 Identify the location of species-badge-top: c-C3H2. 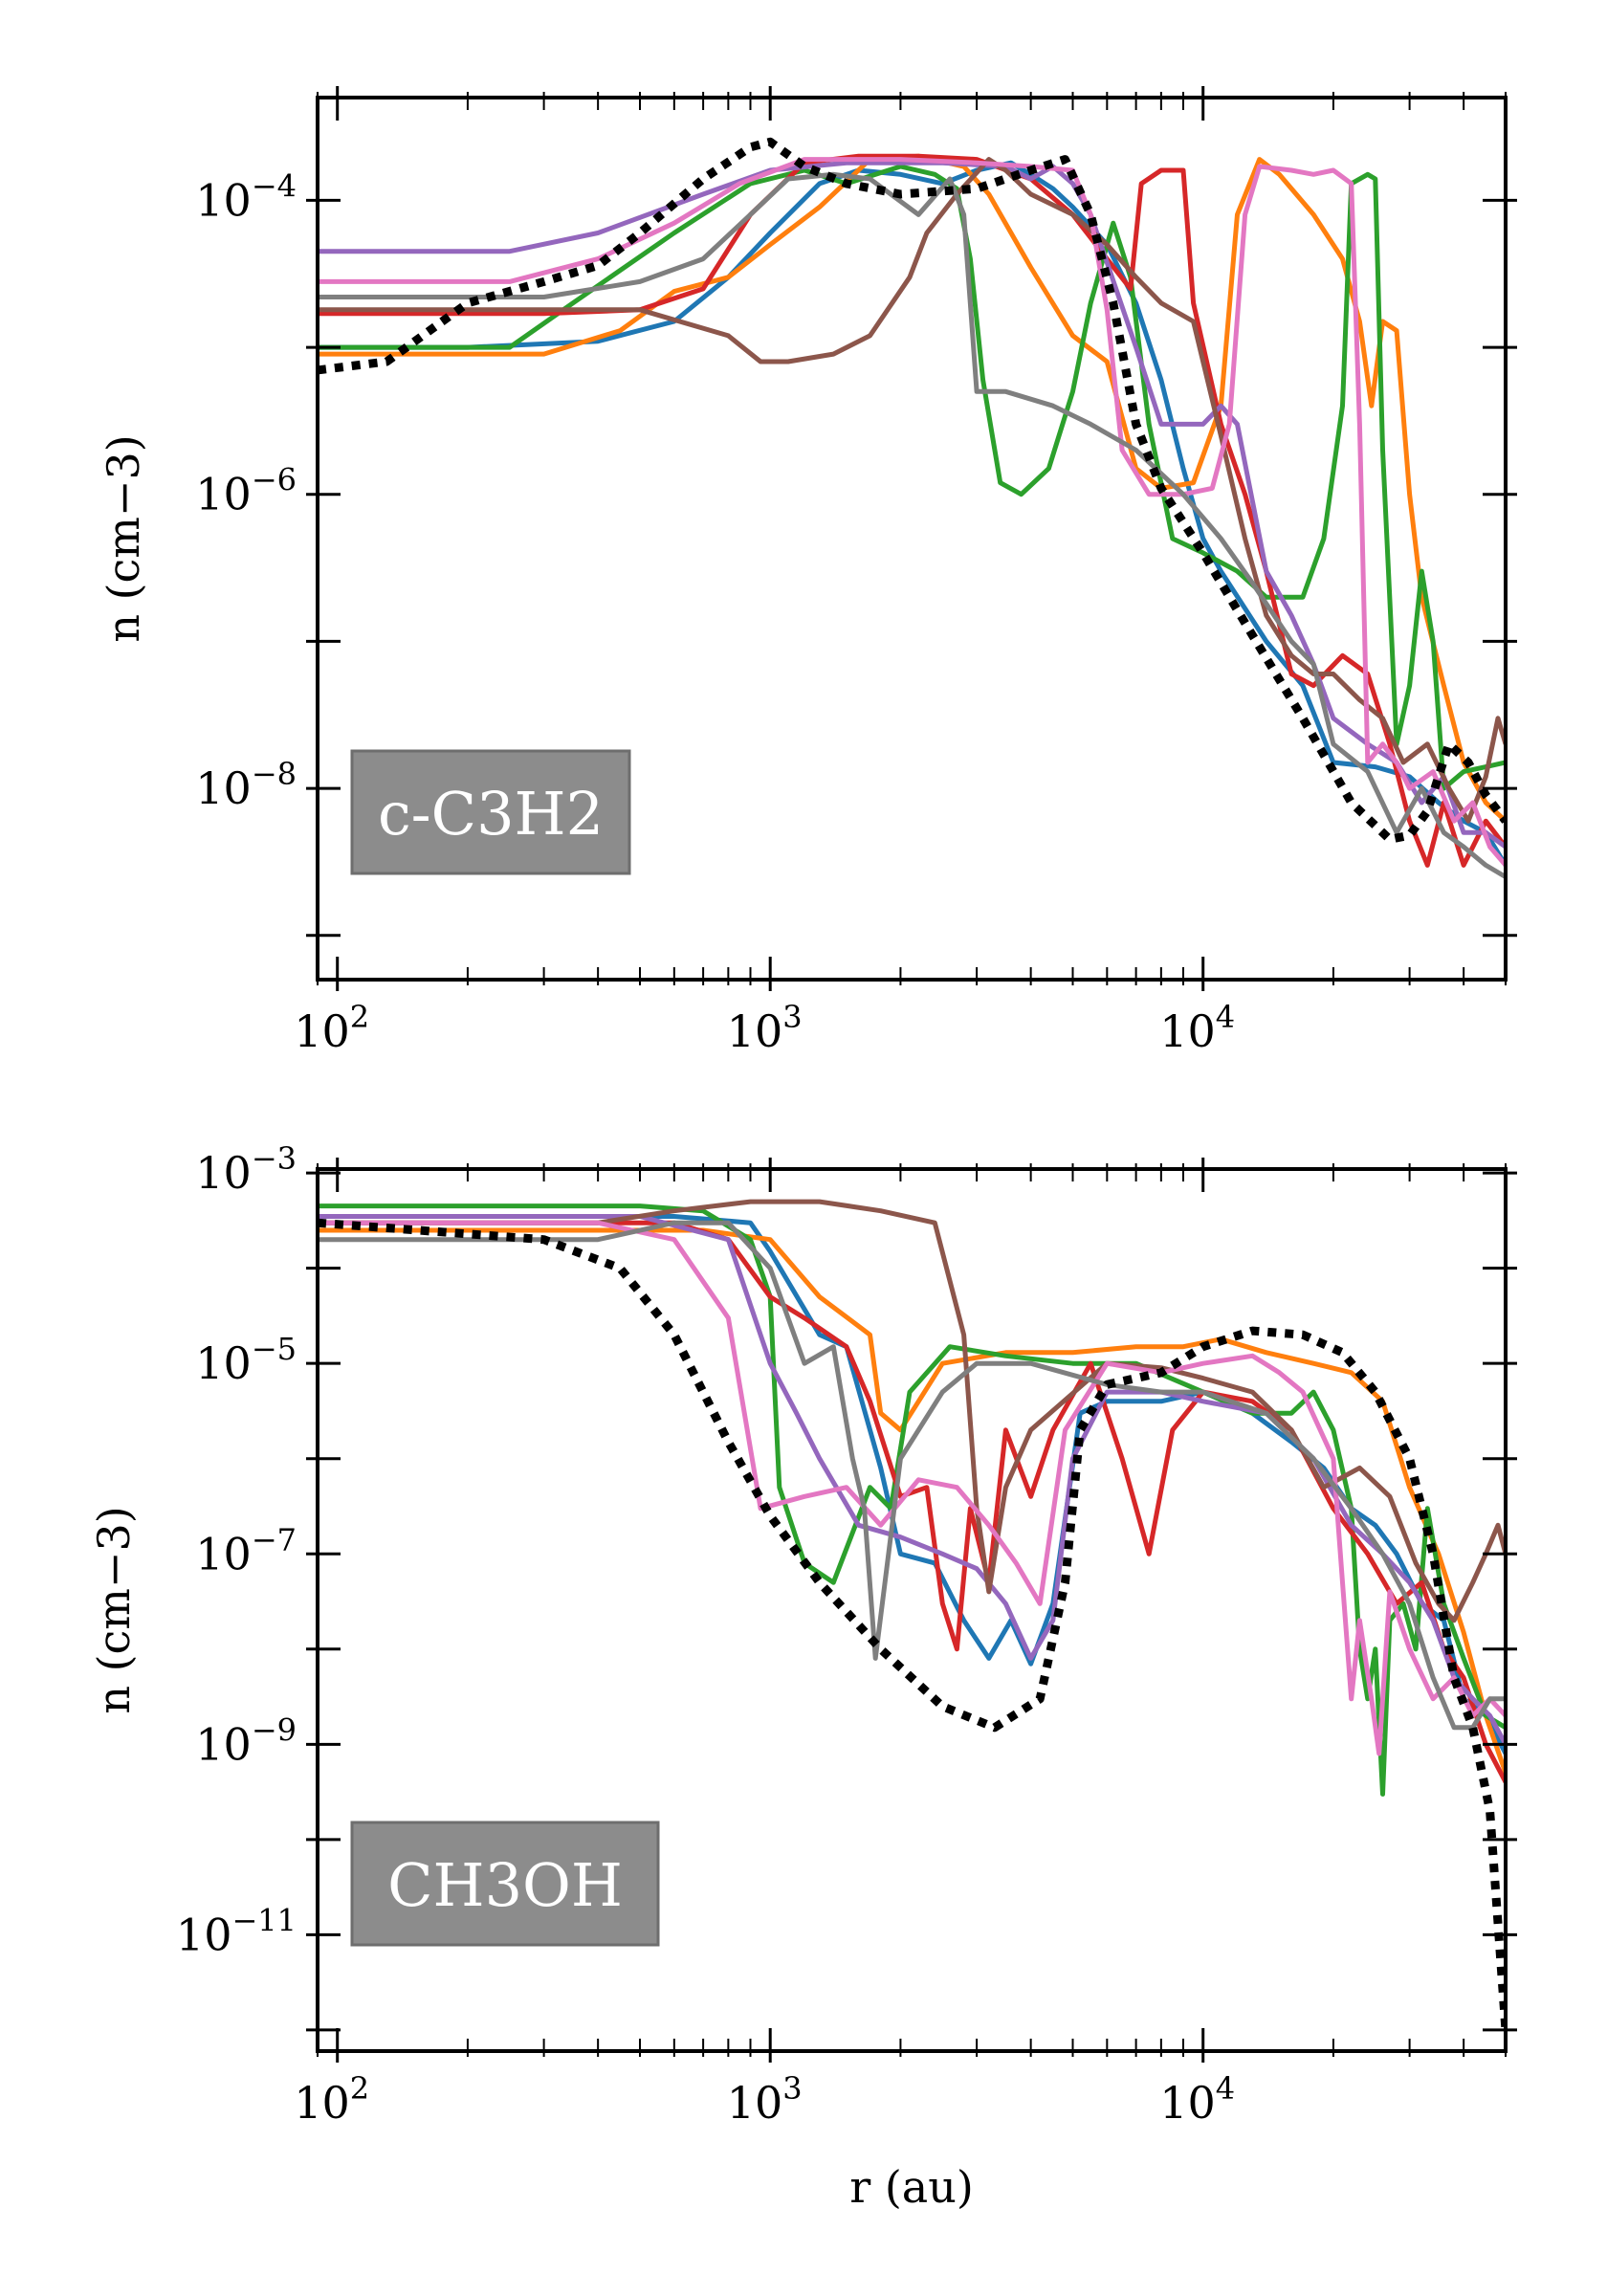
(490, 812).